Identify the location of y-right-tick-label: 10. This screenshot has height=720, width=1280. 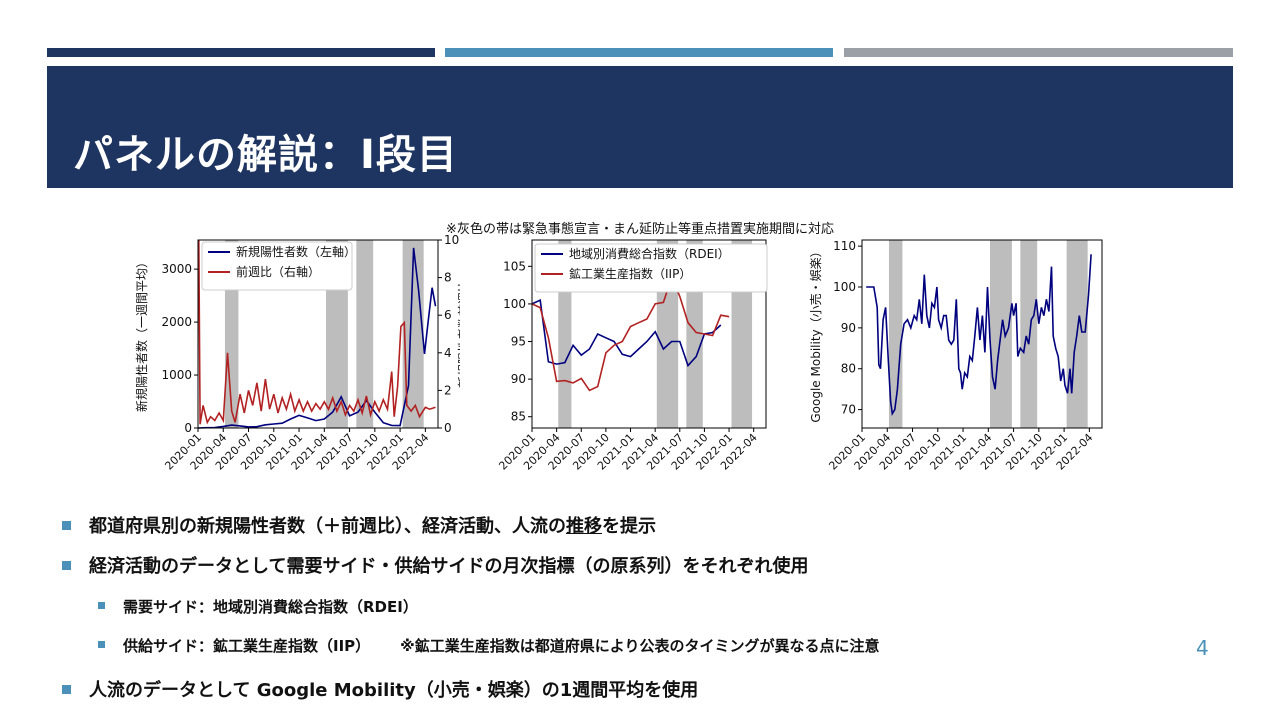
(451, 240).